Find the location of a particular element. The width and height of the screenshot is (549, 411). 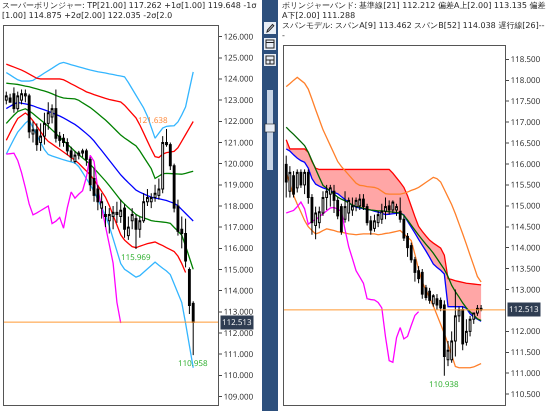

chart-title: スーパーボリンジャー: TP[21.00] 117.262 +1σ[1.00] 119.648 -1σ[1.00] 114.875 +2σ[2.00] 122.035 -2σ[2.0 is located at coordinates (130, 11).